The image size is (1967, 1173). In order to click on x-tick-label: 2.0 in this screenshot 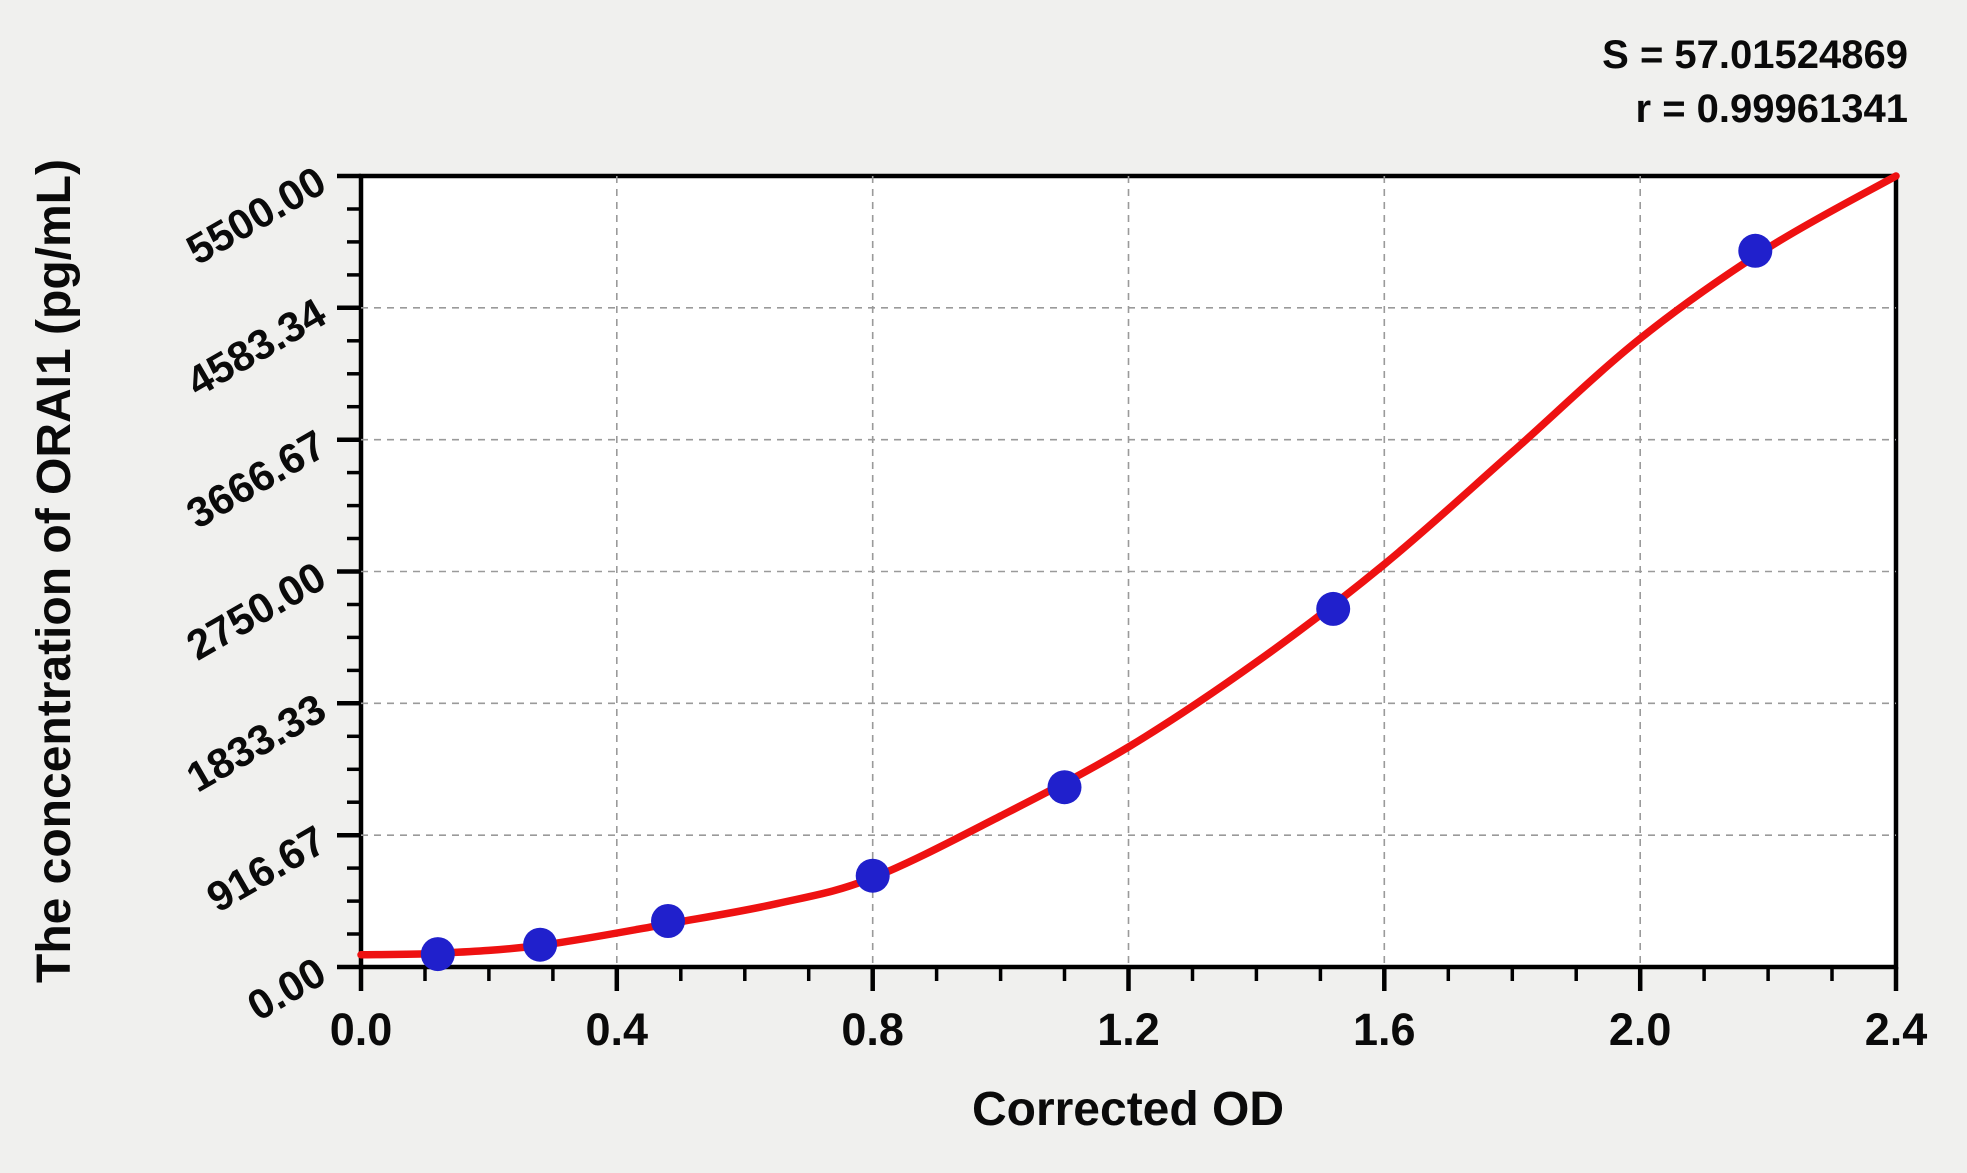, I will do `click(1640, 1029)`.